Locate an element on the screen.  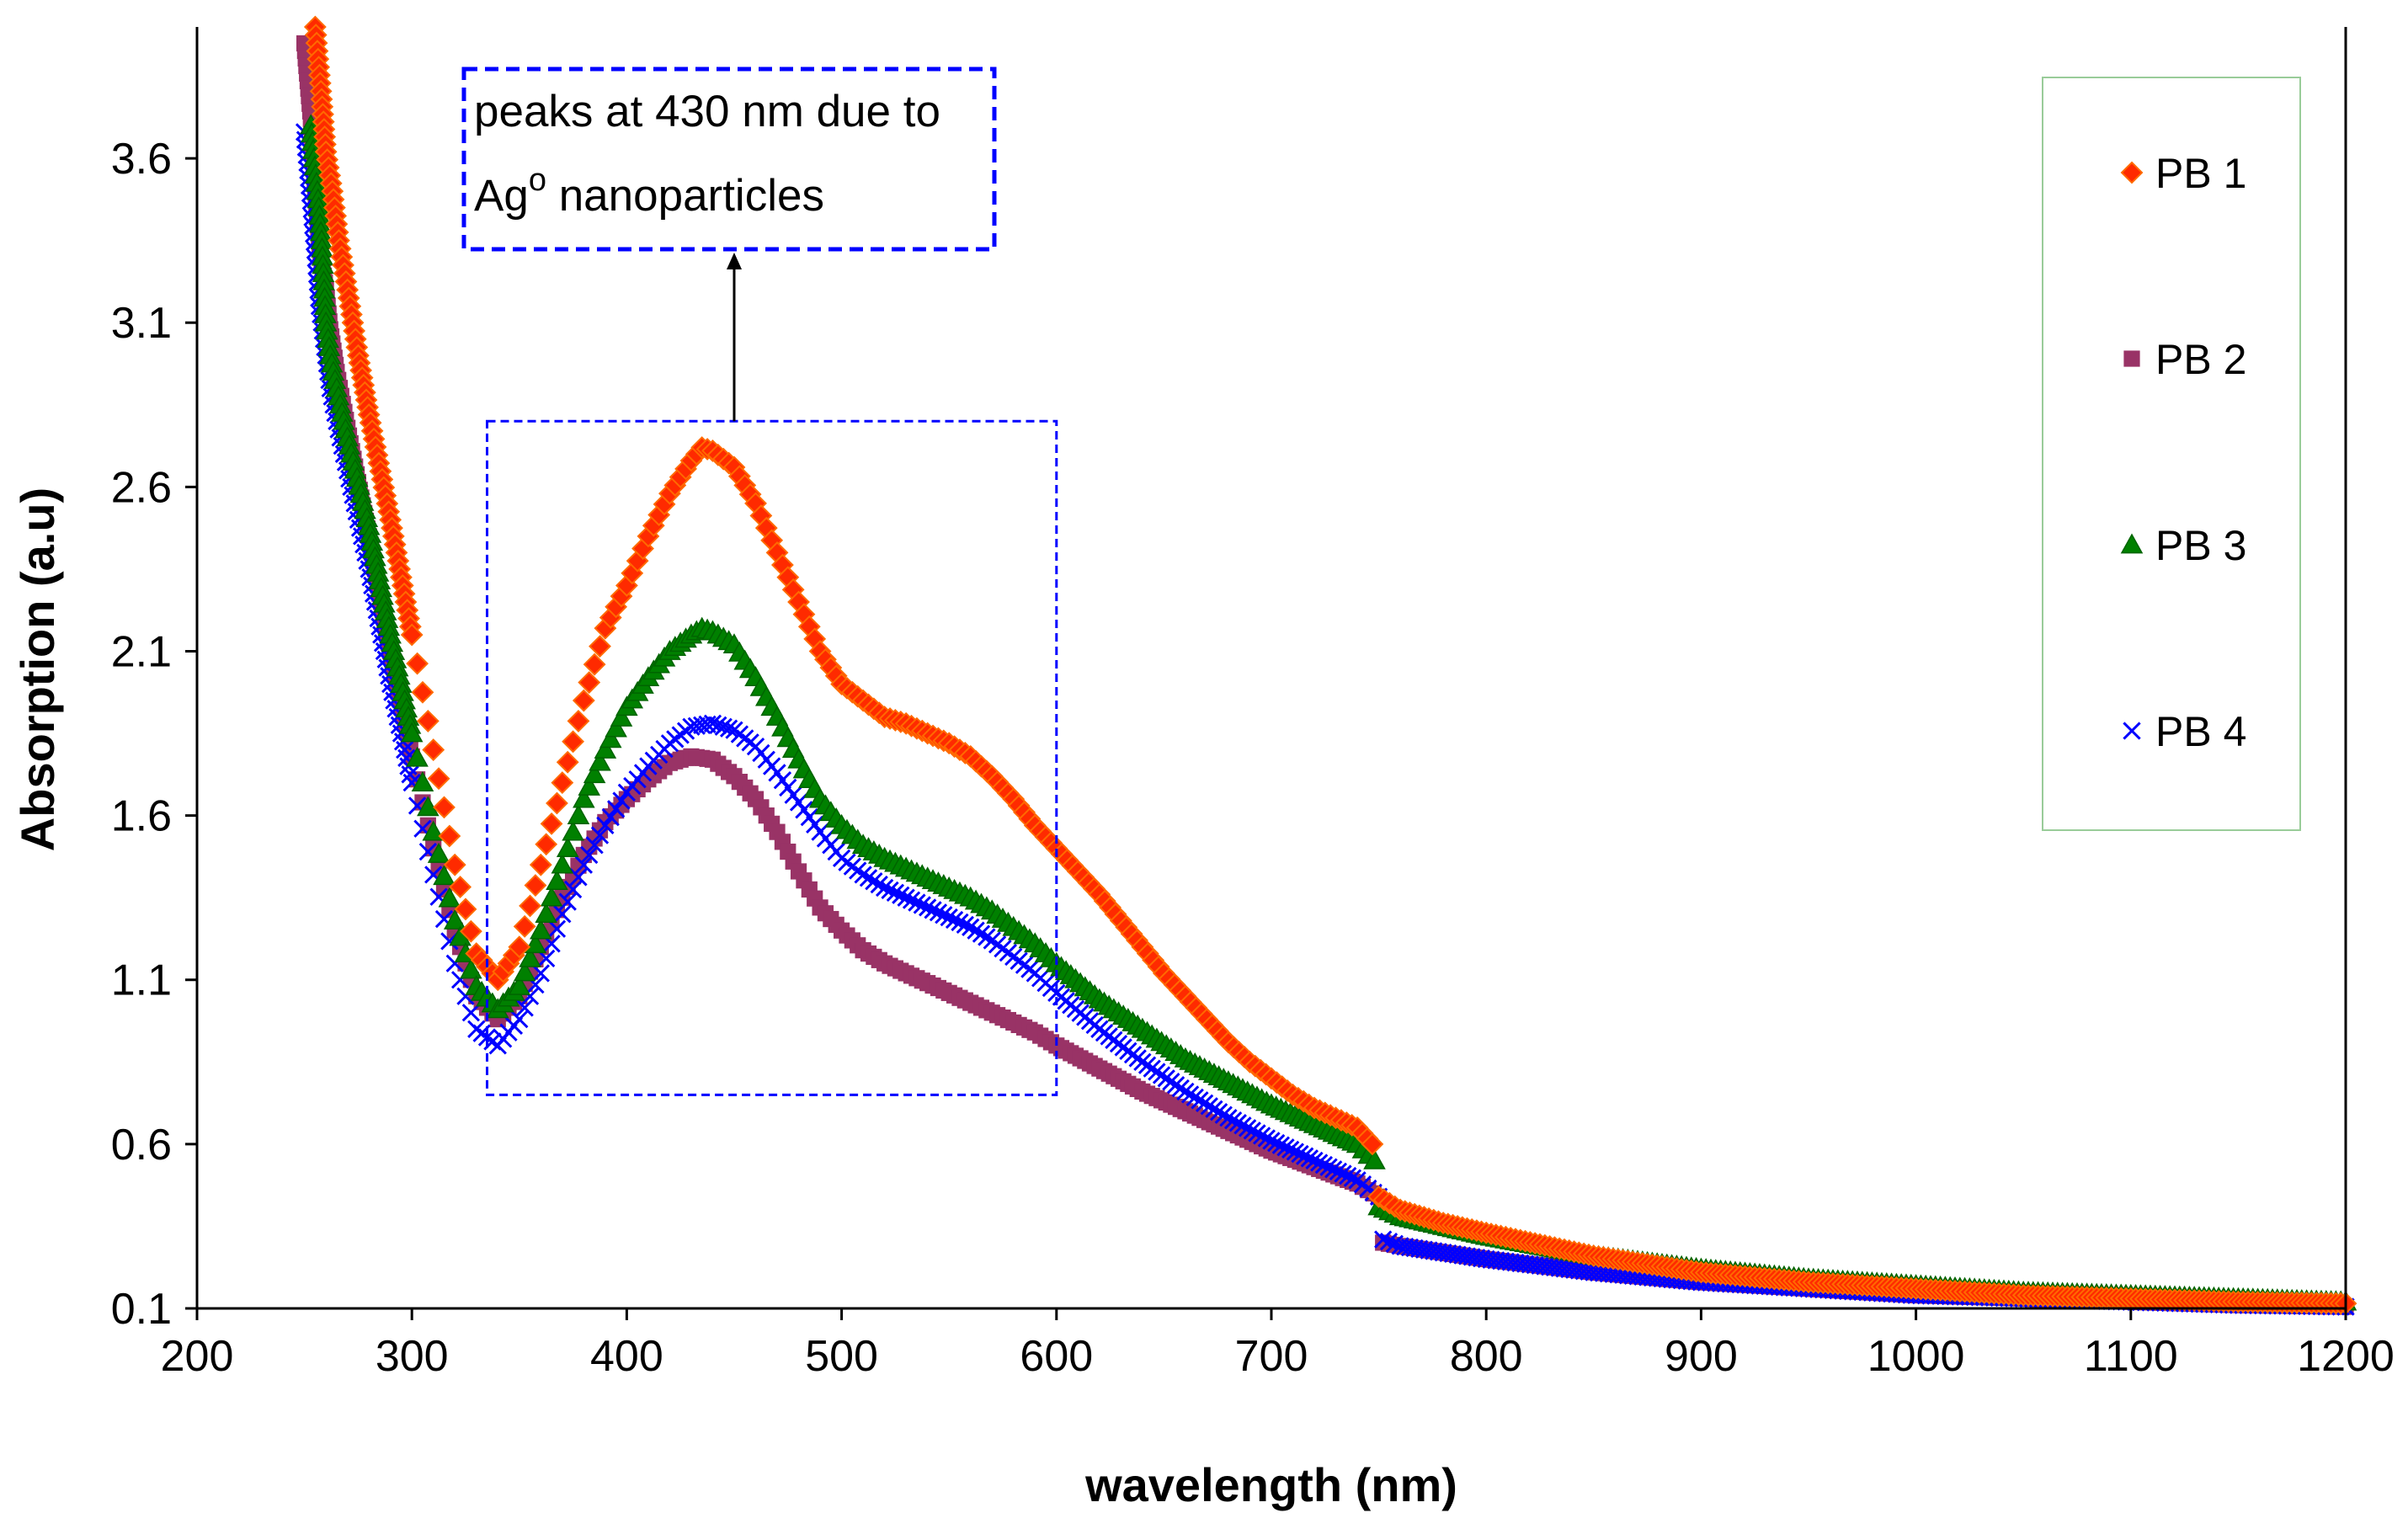
x-tick-label: 800 is located at coordinates (1486, 1356).